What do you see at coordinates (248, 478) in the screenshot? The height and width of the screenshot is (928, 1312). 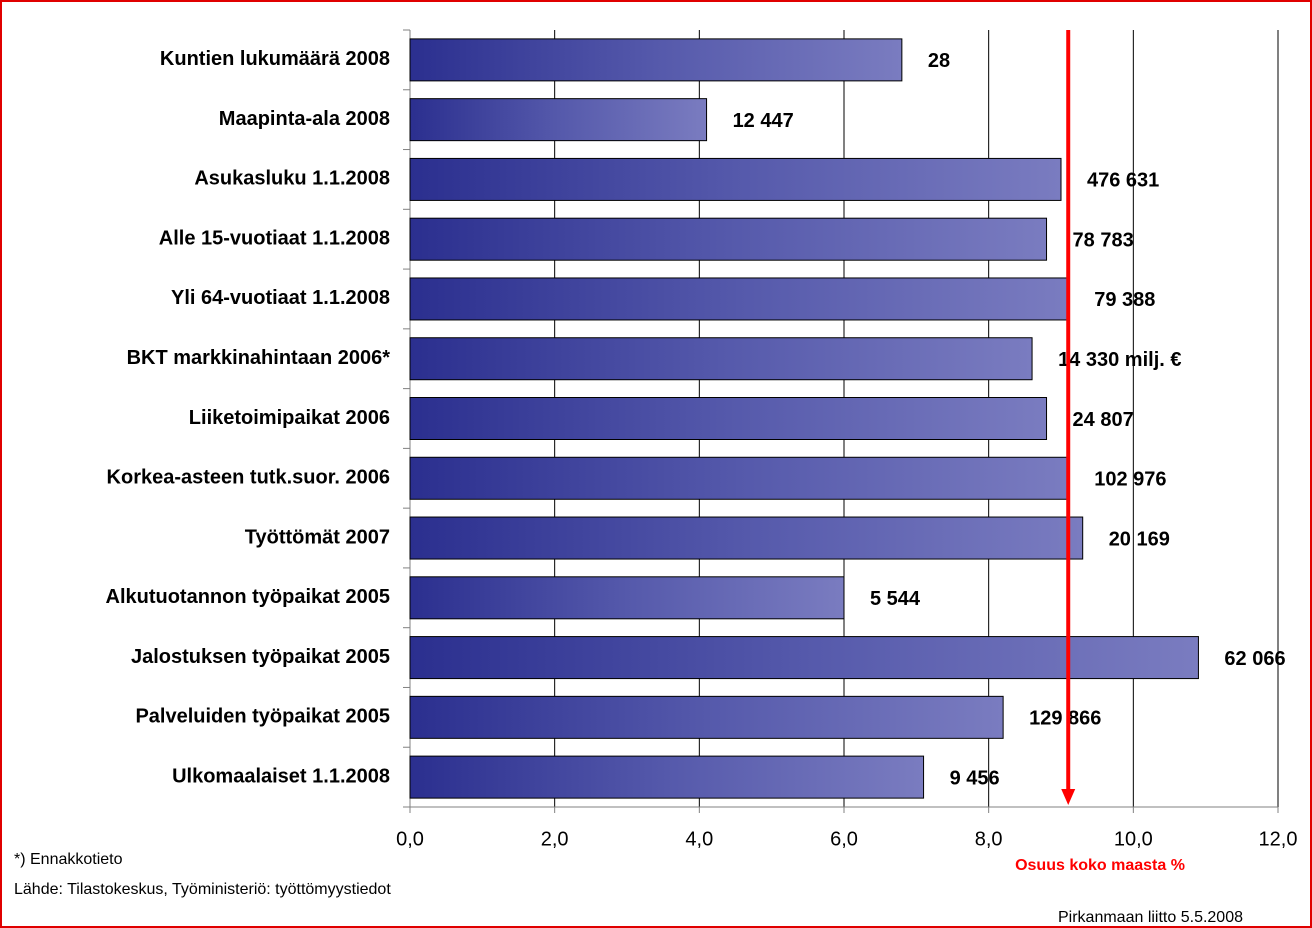 I see `category-label: Korkea-asteen tutk.suor. 2006` at bounding box center [248, 478].